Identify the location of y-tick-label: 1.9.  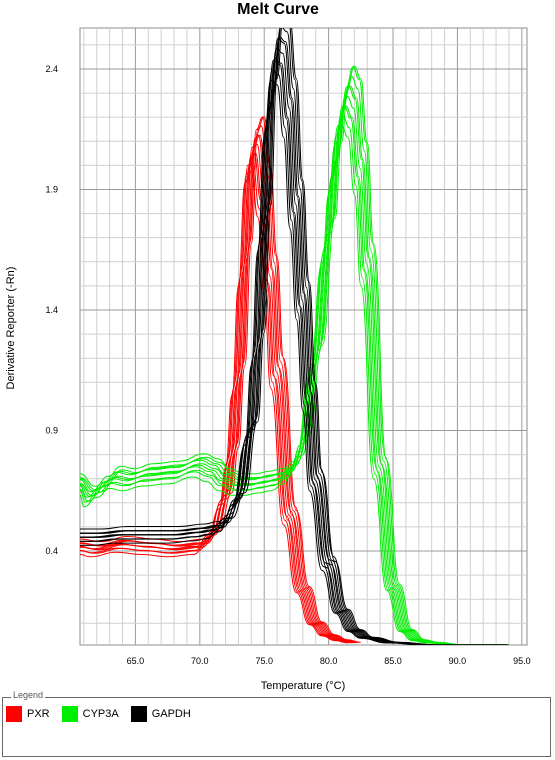
(51, 189).